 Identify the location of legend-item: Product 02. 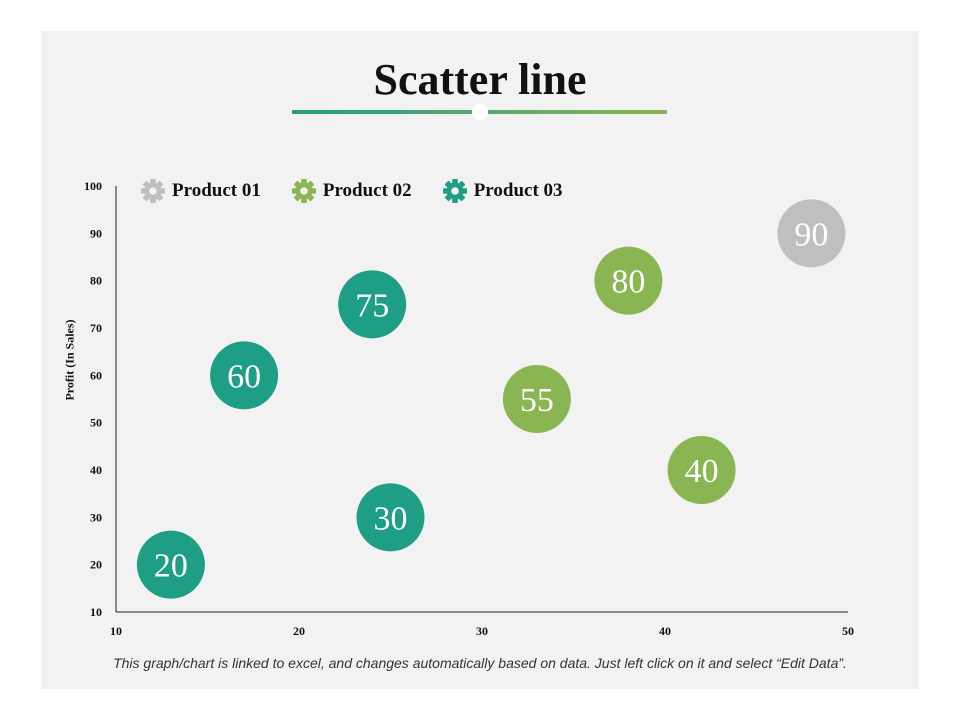
(351, 191).